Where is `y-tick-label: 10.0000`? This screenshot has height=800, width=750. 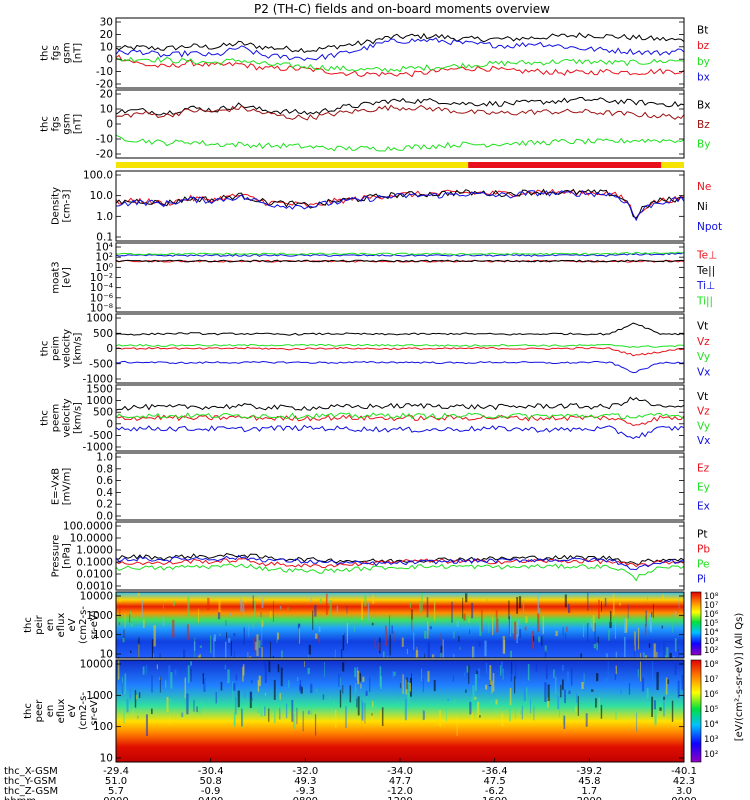 y-tick-label: 10.0000 is located at coordinates (91, 539).